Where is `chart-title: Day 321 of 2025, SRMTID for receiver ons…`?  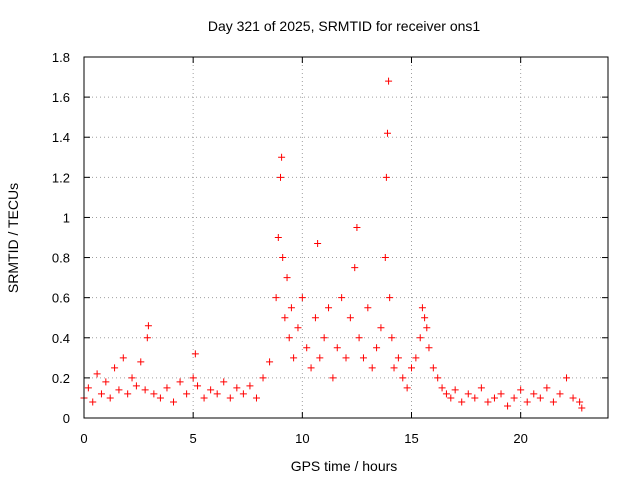
chart-title: Day 321 of 2025, SRMTID for receiver ons… is located at coordinates (344, 26).